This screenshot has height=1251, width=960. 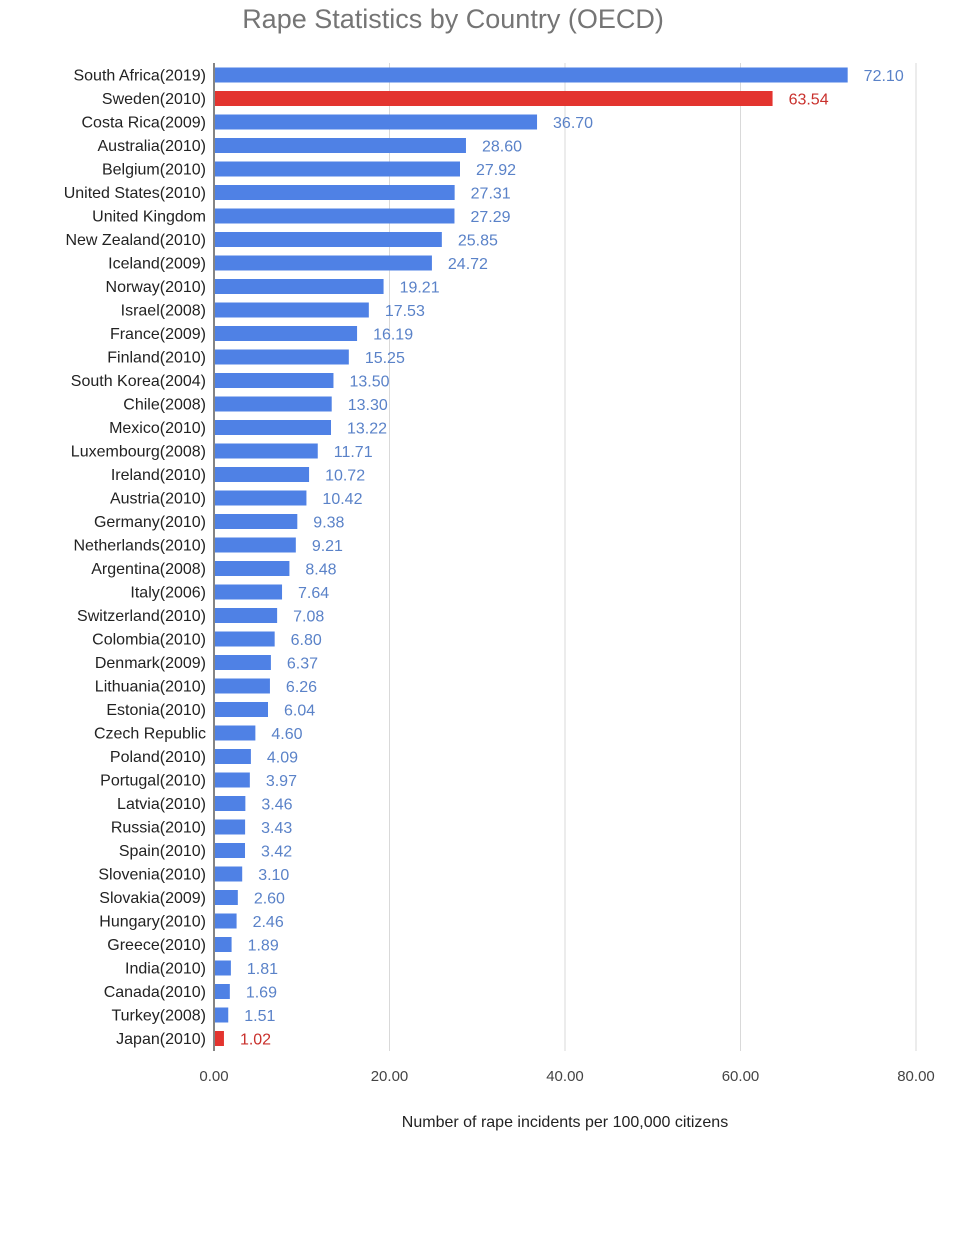 I want to click on data-label: 27.92, so click(x=496, y=170).